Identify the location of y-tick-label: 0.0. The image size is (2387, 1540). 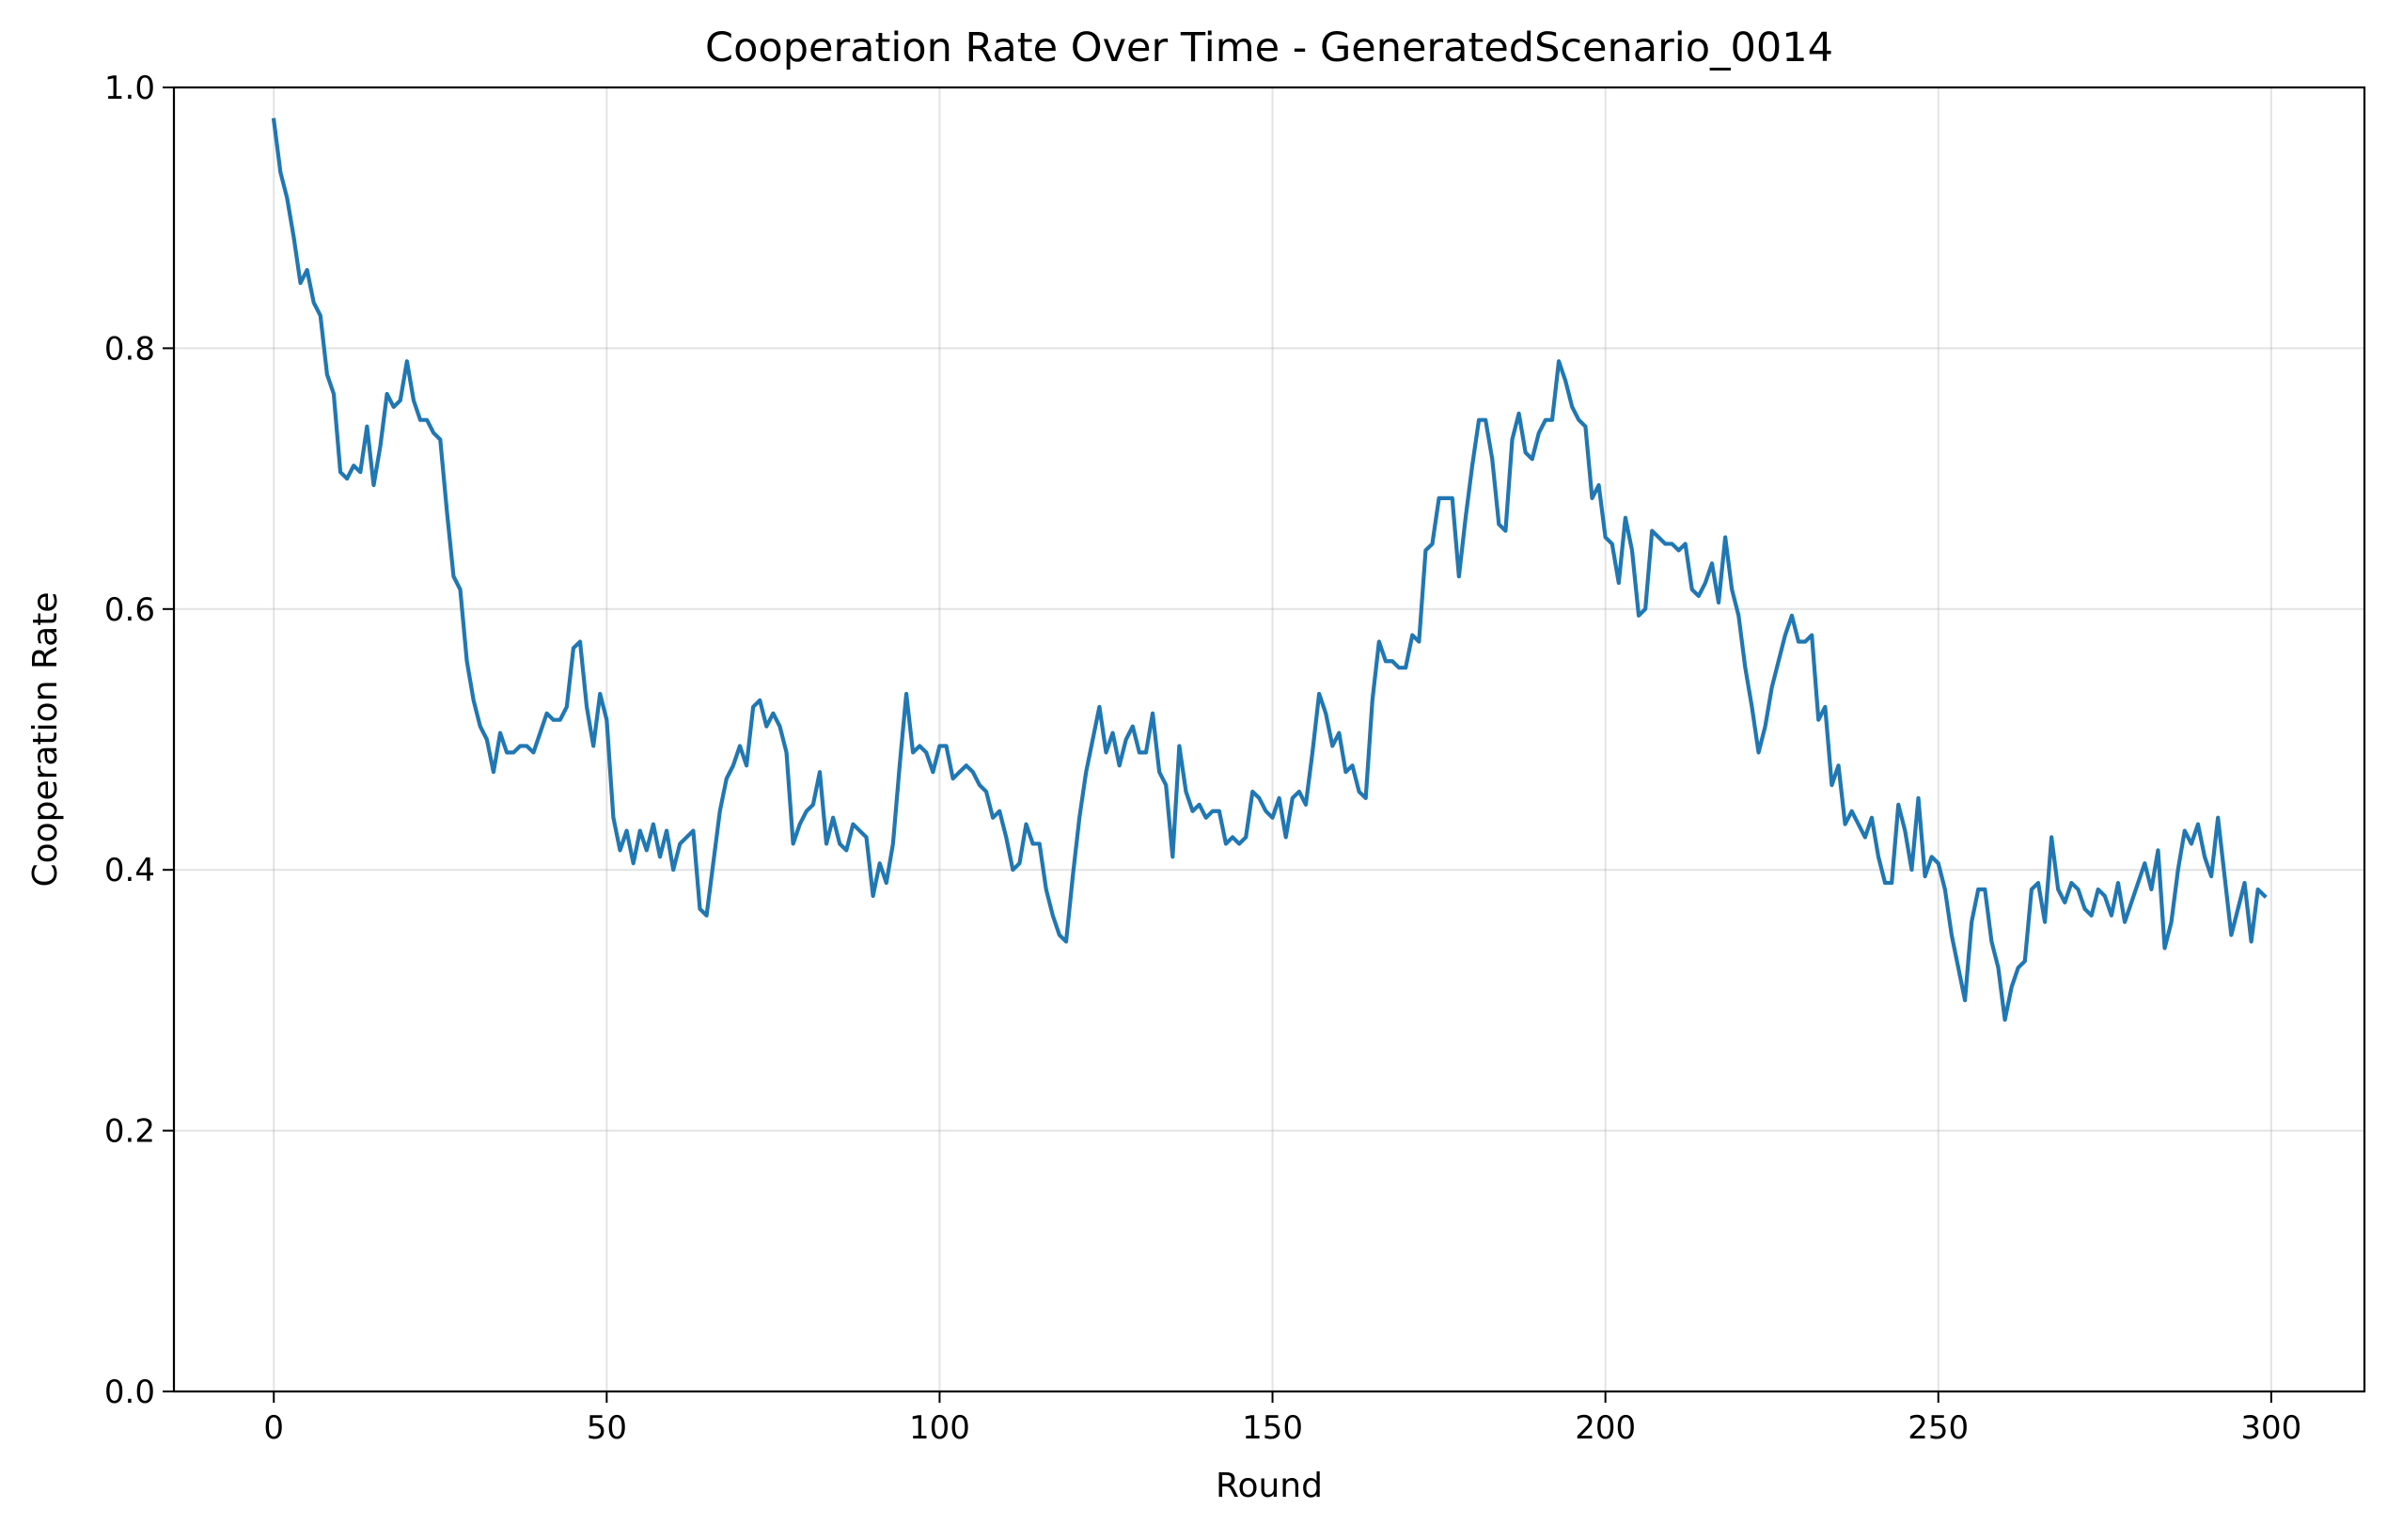
(129, 1392).